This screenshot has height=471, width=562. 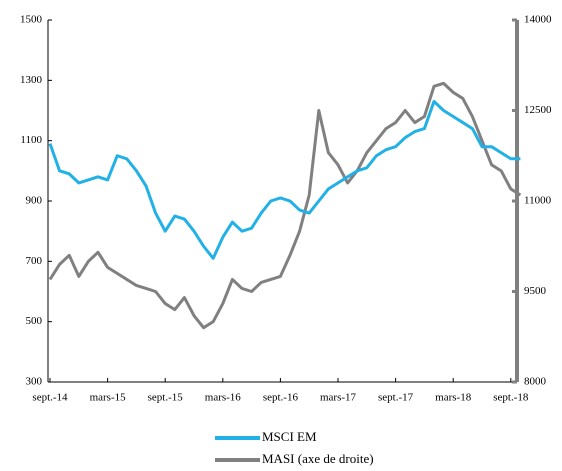 I want to click on y2-tick-label: 14000, so click(x=538, y=20).